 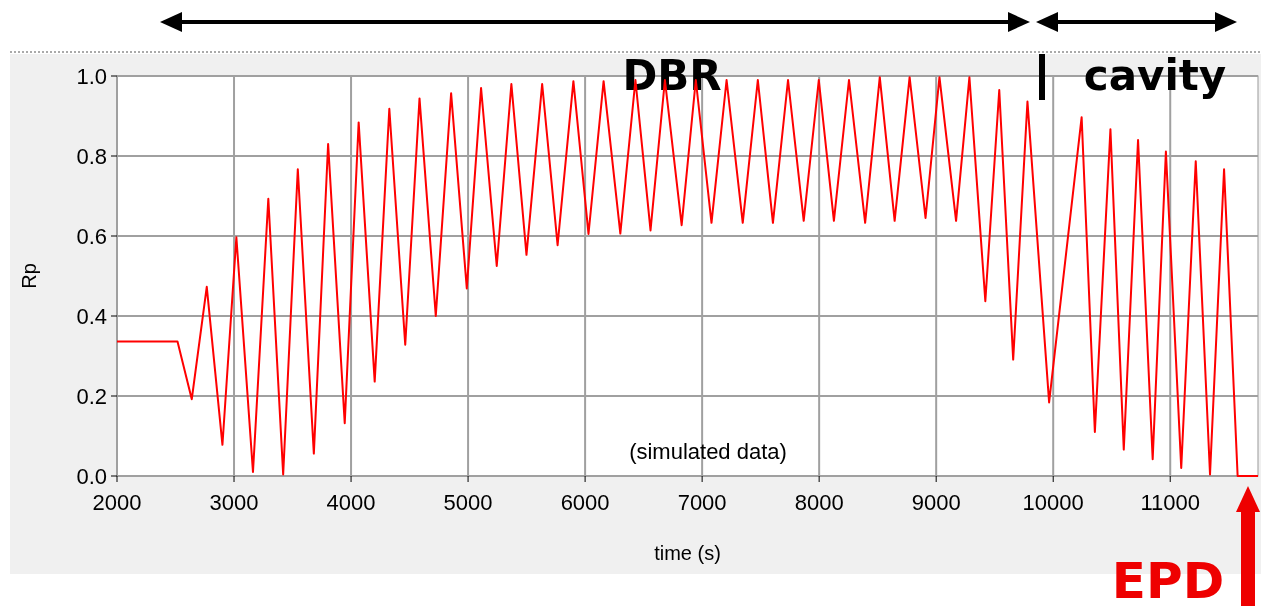 I want to click on y-tick-label: 0.8, so click(x=91, y=156).